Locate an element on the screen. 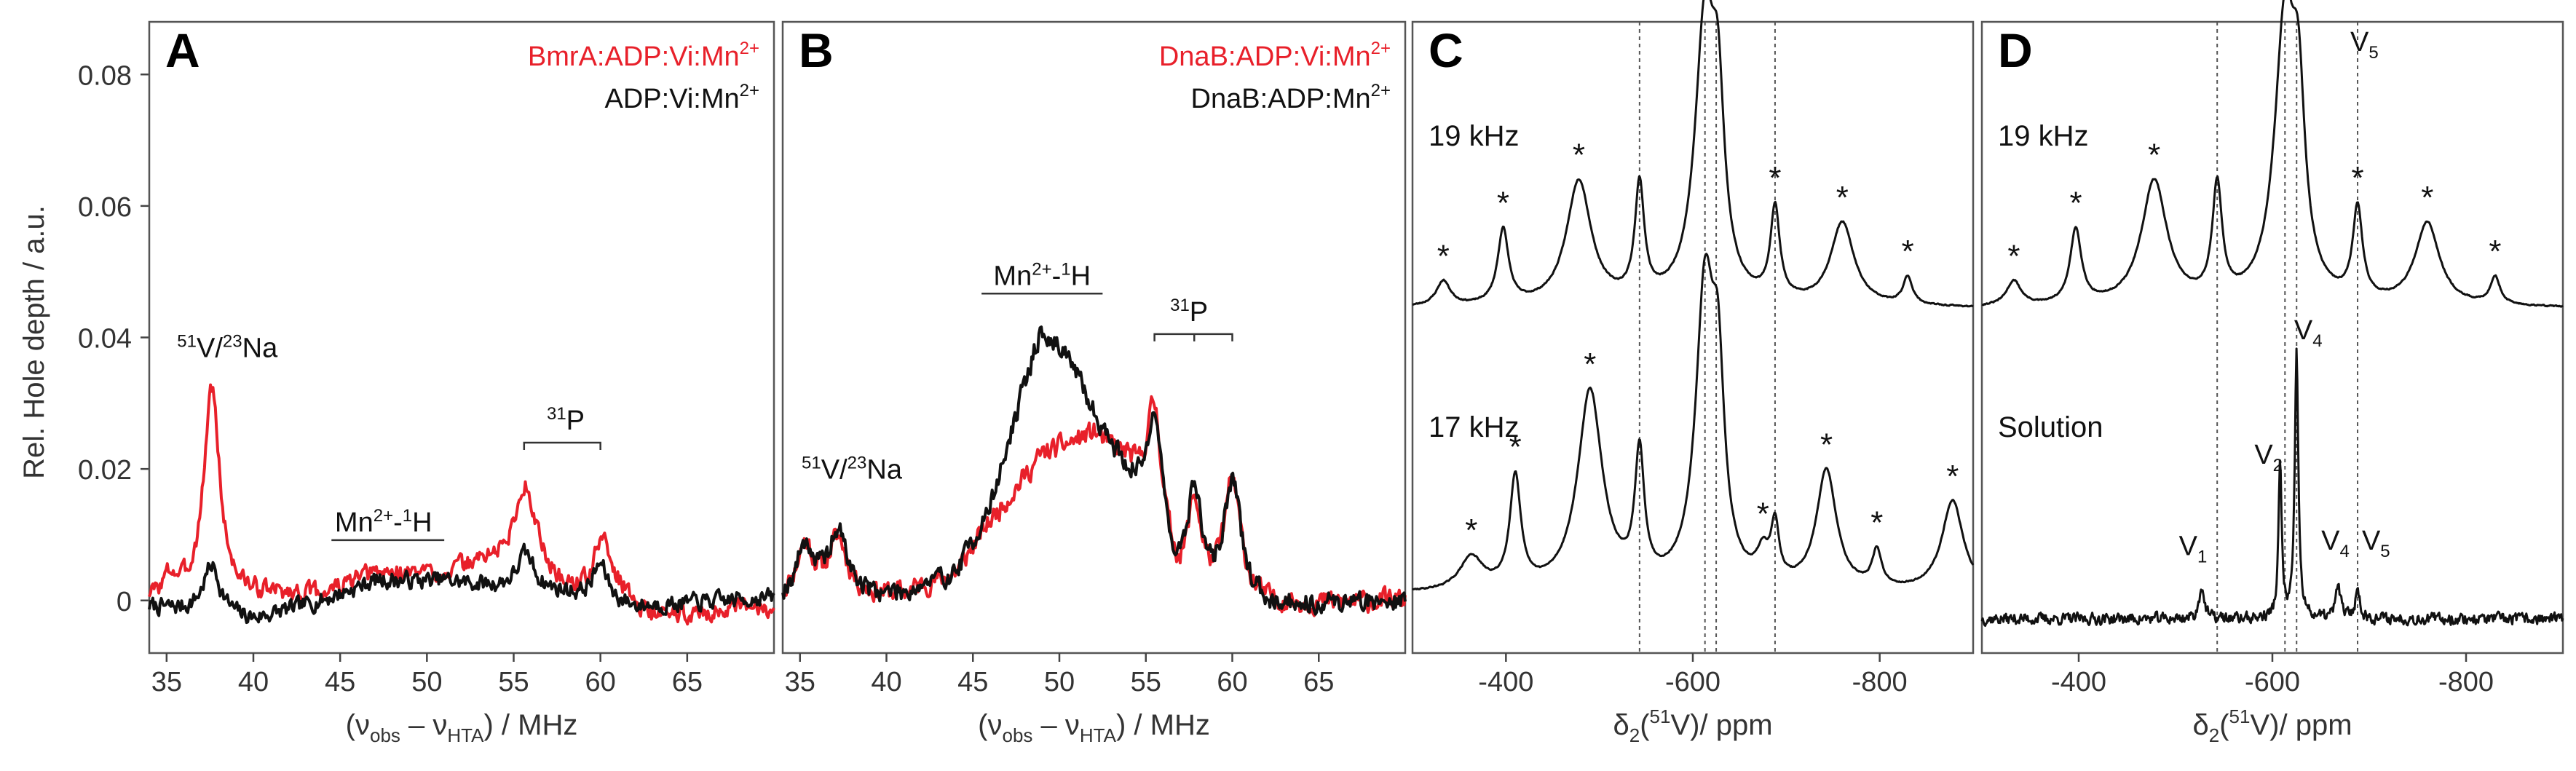 The image size is (2576, 771). y-tick-label: 0.08 is located at coordinates (105, 75).